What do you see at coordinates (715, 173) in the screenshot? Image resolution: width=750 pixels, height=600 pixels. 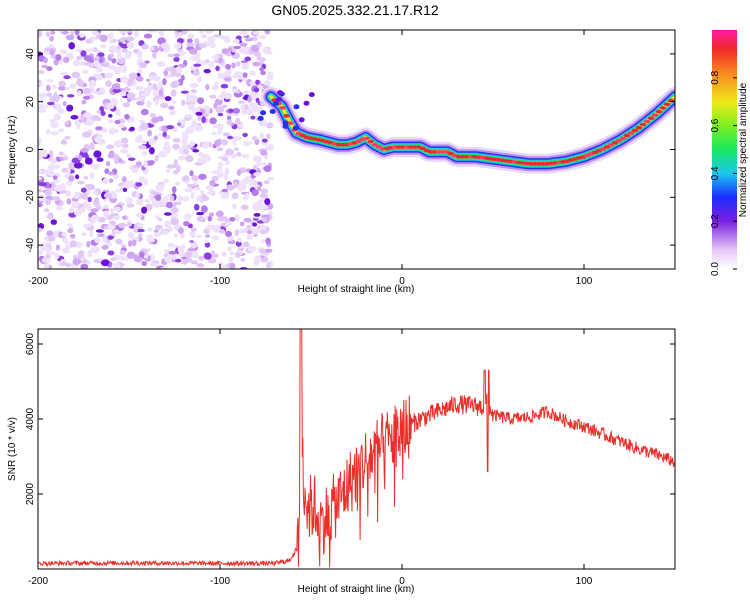 I see `colorbar-tick-label: 0.4` at bounding box center [715, 173].